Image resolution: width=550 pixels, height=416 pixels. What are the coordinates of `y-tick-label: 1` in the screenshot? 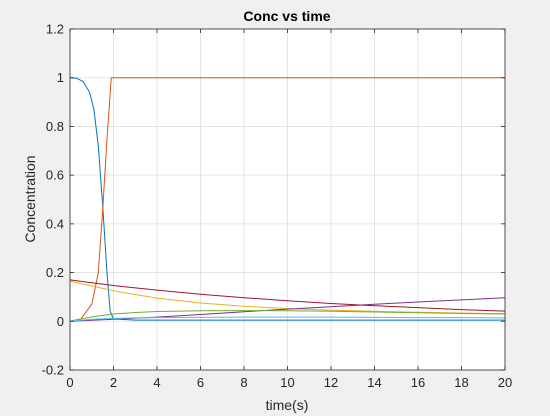 It's located at (60, 77).